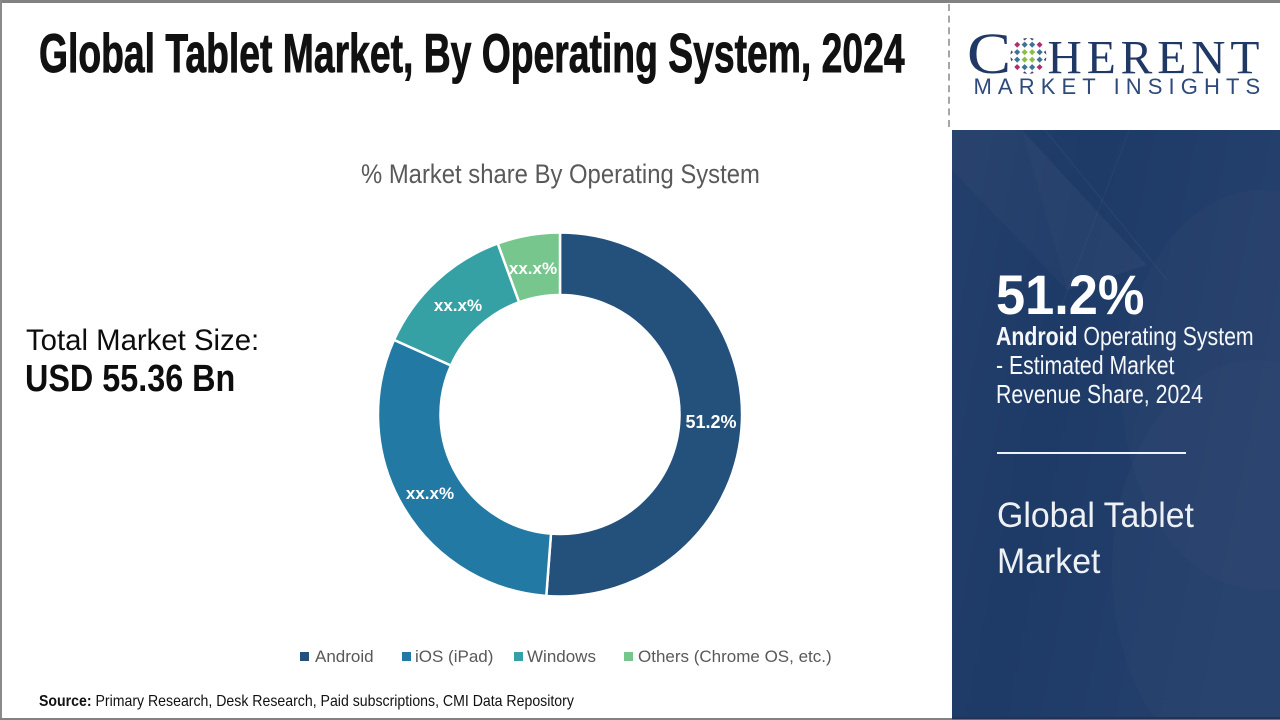 This screenshot has height=720, width=1280. What do you see at coordinates (1156, 58) in the screenshot?
I see `svg-text: HERENT` at bounding box center [1156, 58].